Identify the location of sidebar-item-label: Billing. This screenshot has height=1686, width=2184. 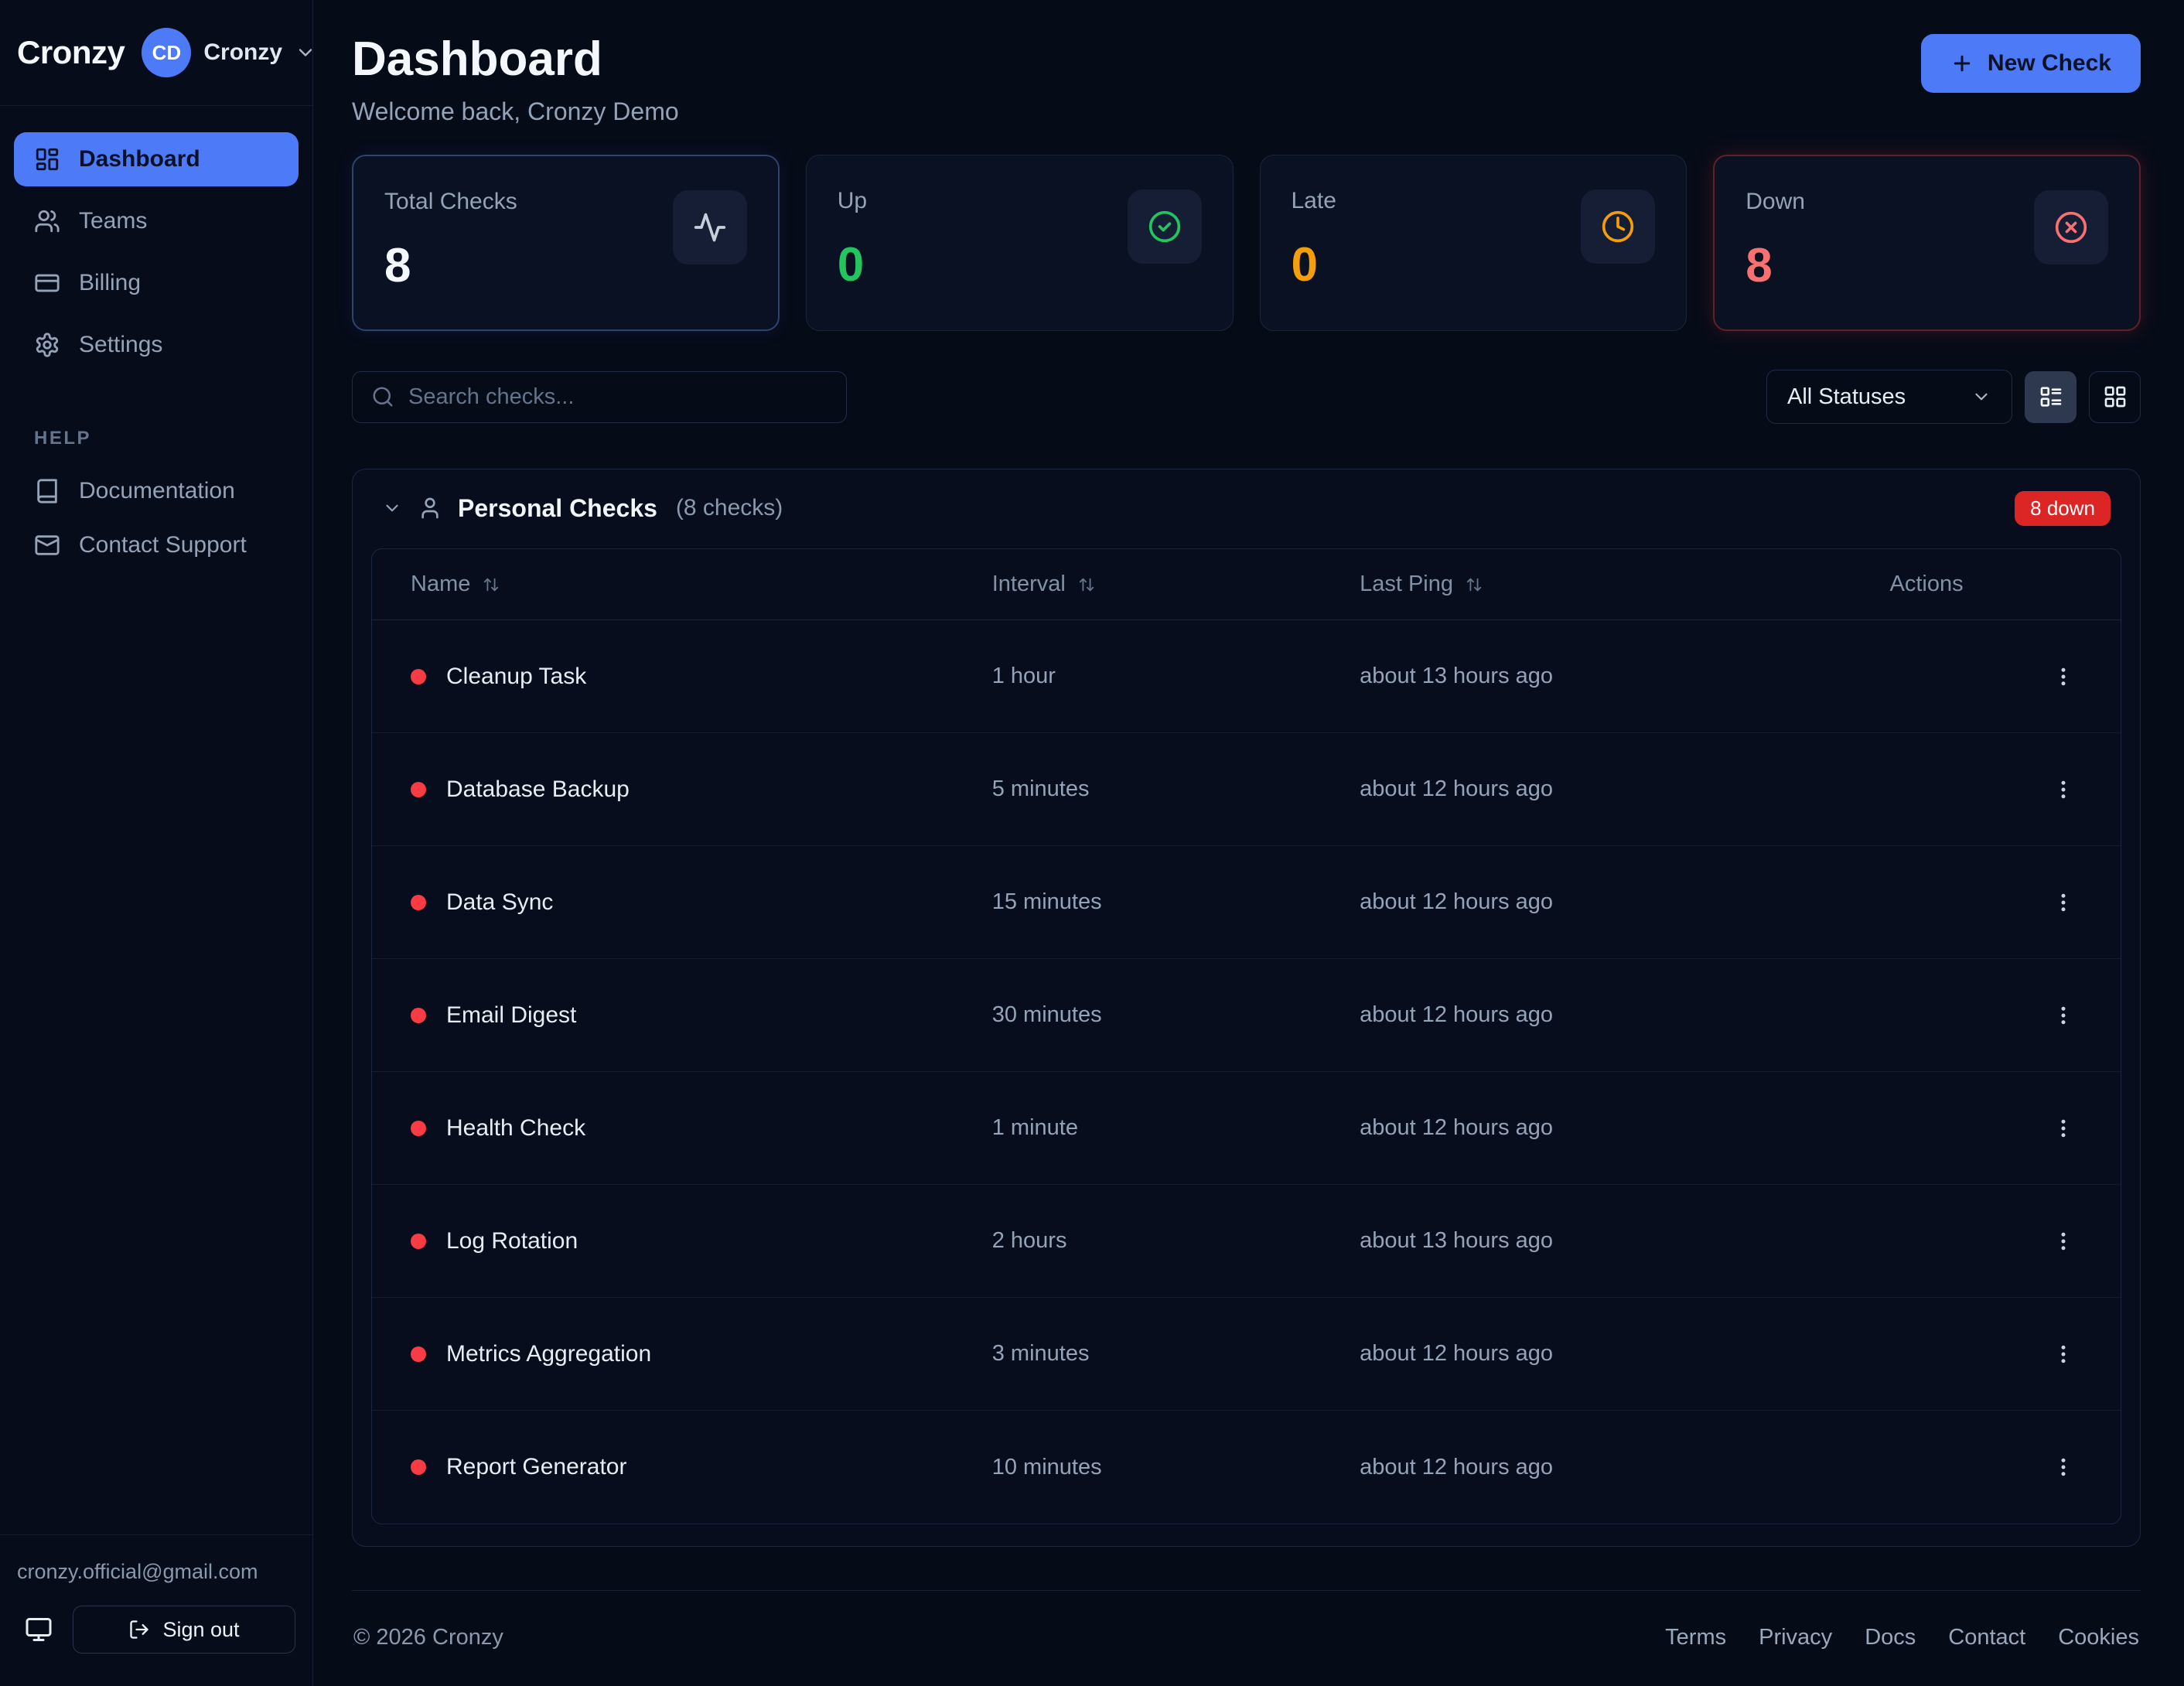
(110, 282).